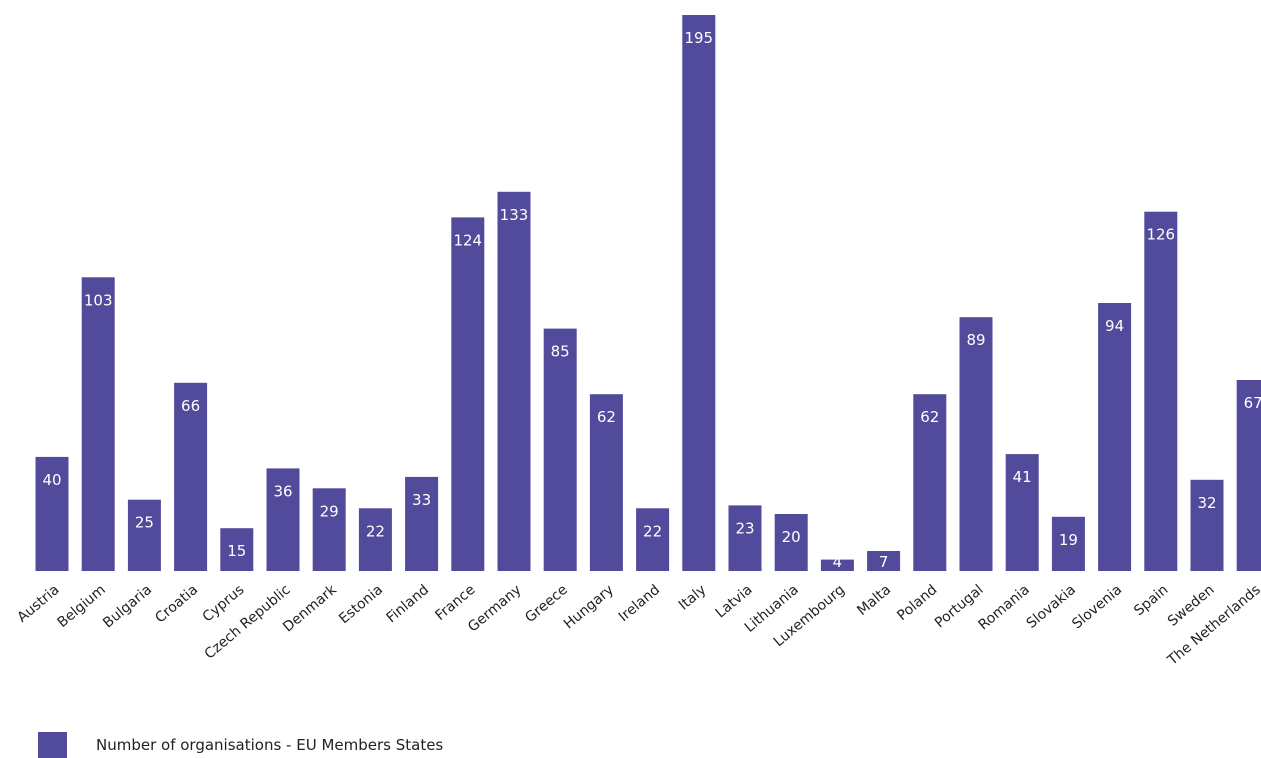 The image size is (1261, 758). I want to click on bar-slovenia, so click(1115, 437).